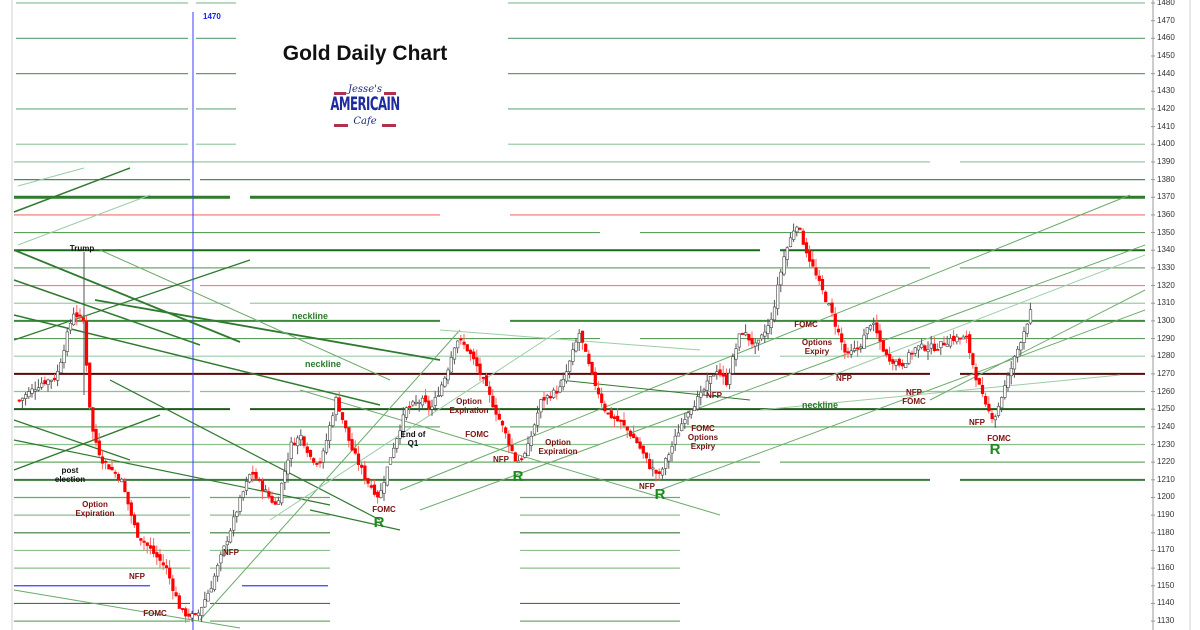  What do you see at coordinates (1166, 426) in the screenshot?
I see `y-tick-label: 1240` at bounding box center [1166, 426].